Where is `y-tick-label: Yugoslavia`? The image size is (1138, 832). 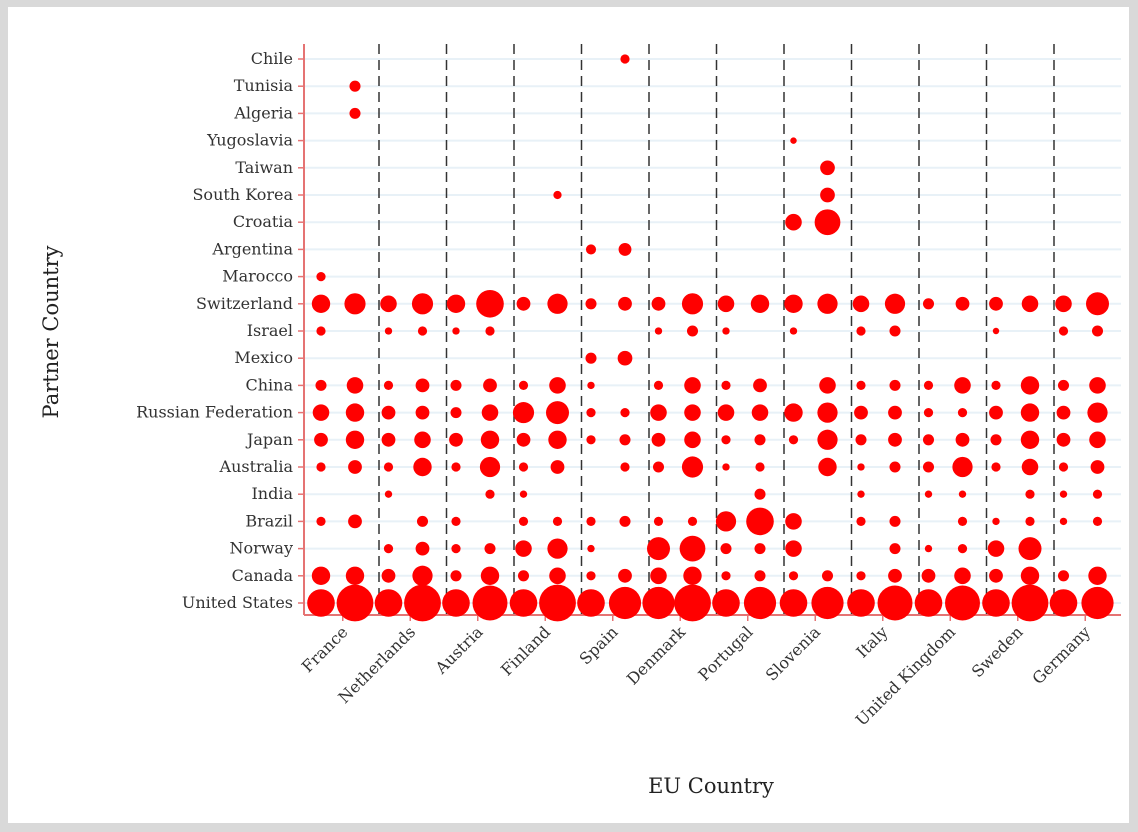
y-tick-label: Yugoslavia is located at coordinates (249, 140).